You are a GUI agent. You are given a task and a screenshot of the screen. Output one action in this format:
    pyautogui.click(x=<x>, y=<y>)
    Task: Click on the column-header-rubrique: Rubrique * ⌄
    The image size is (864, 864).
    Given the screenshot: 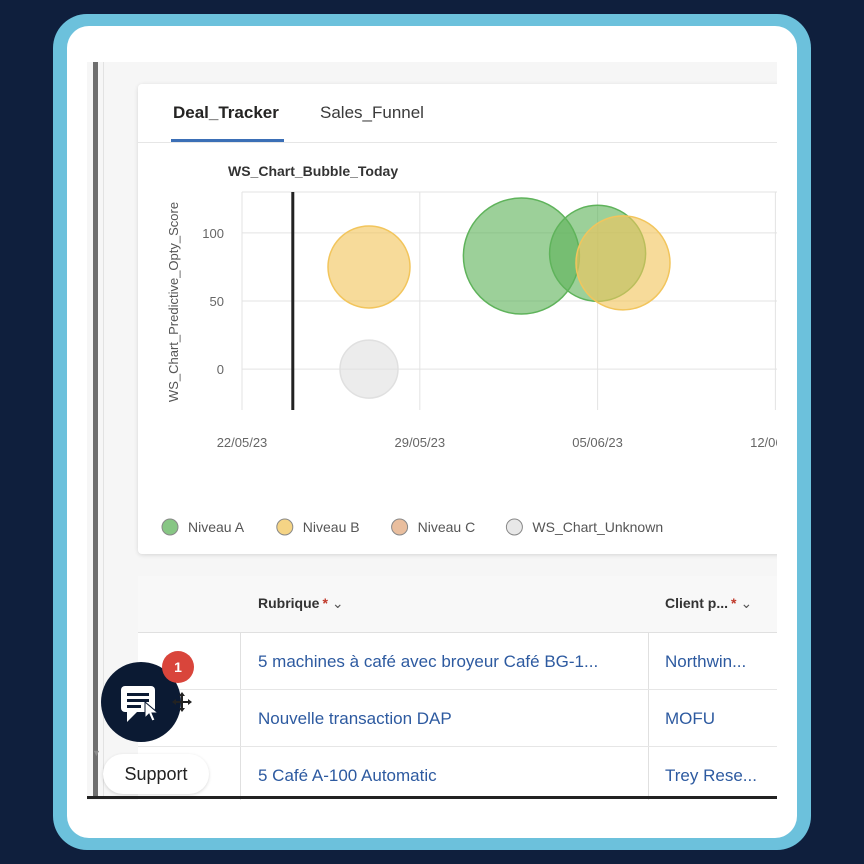 What is the action you would take?
    pyautogui.click(x=301, y=603)
    